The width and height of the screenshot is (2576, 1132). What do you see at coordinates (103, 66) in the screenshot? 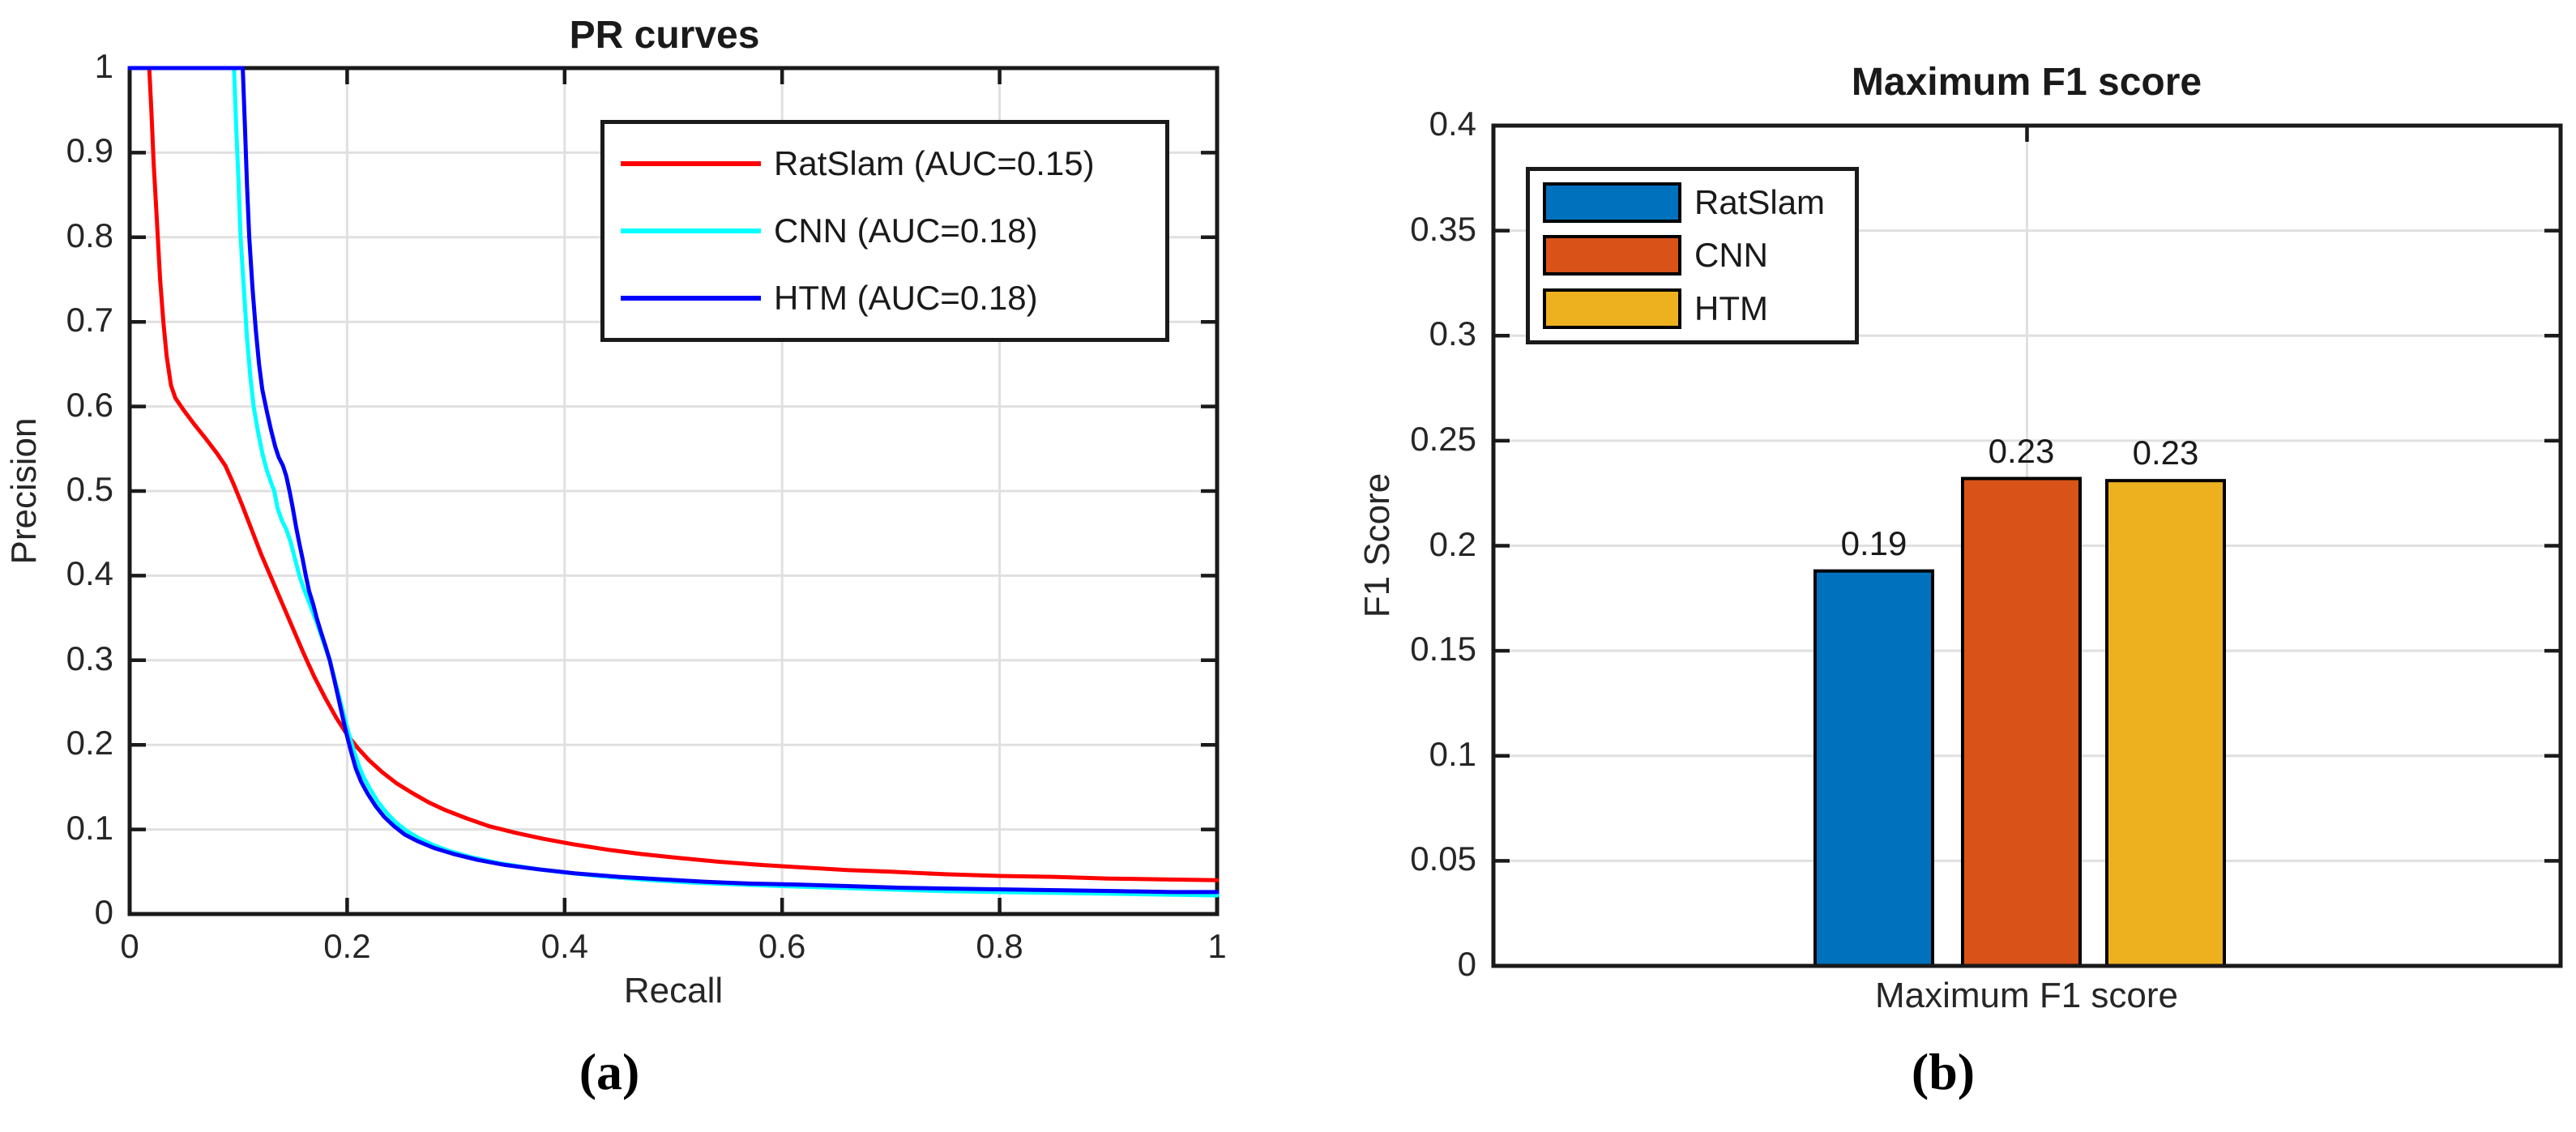
I see `pr-y-tick-label: 1` at bounding box center [103, 66].